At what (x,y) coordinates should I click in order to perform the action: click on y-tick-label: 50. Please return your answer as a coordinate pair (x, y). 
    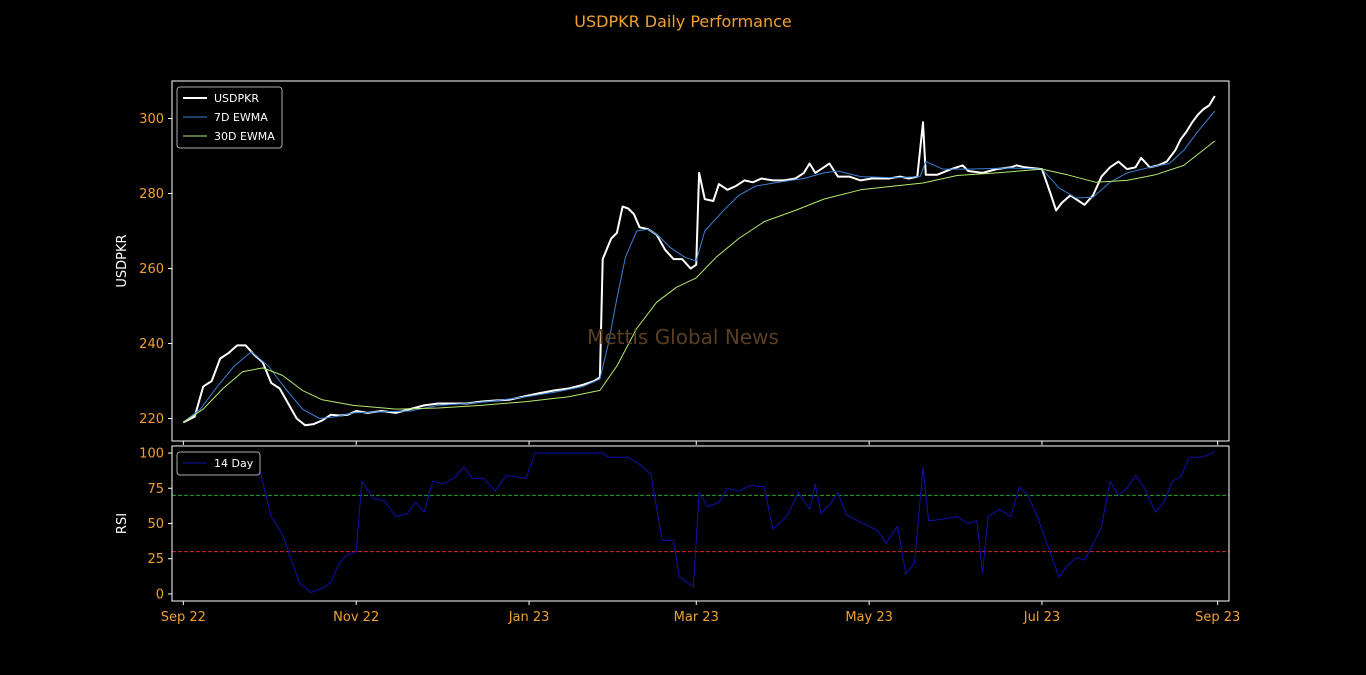
    Looking at the image, I should click on (155, 524).